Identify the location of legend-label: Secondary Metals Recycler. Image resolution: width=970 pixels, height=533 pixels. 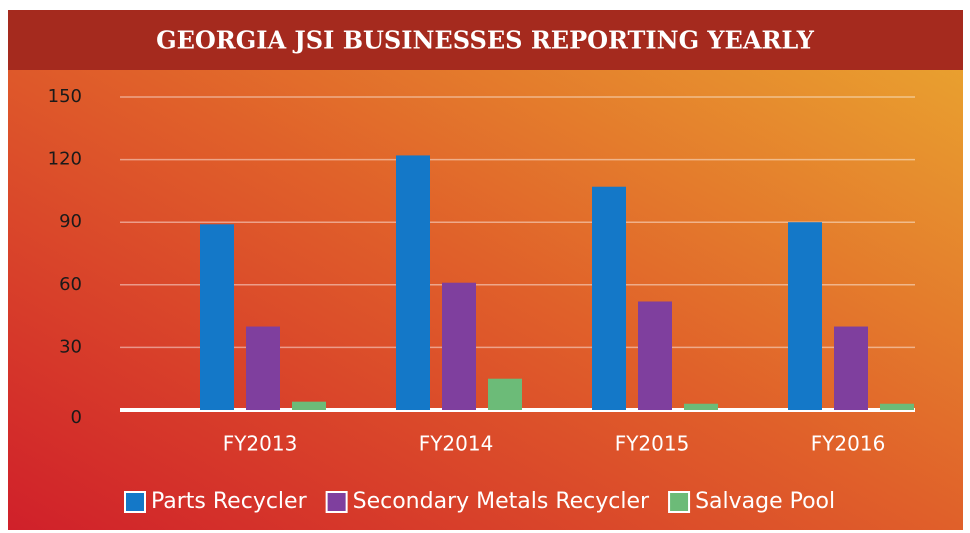
(501, 501).